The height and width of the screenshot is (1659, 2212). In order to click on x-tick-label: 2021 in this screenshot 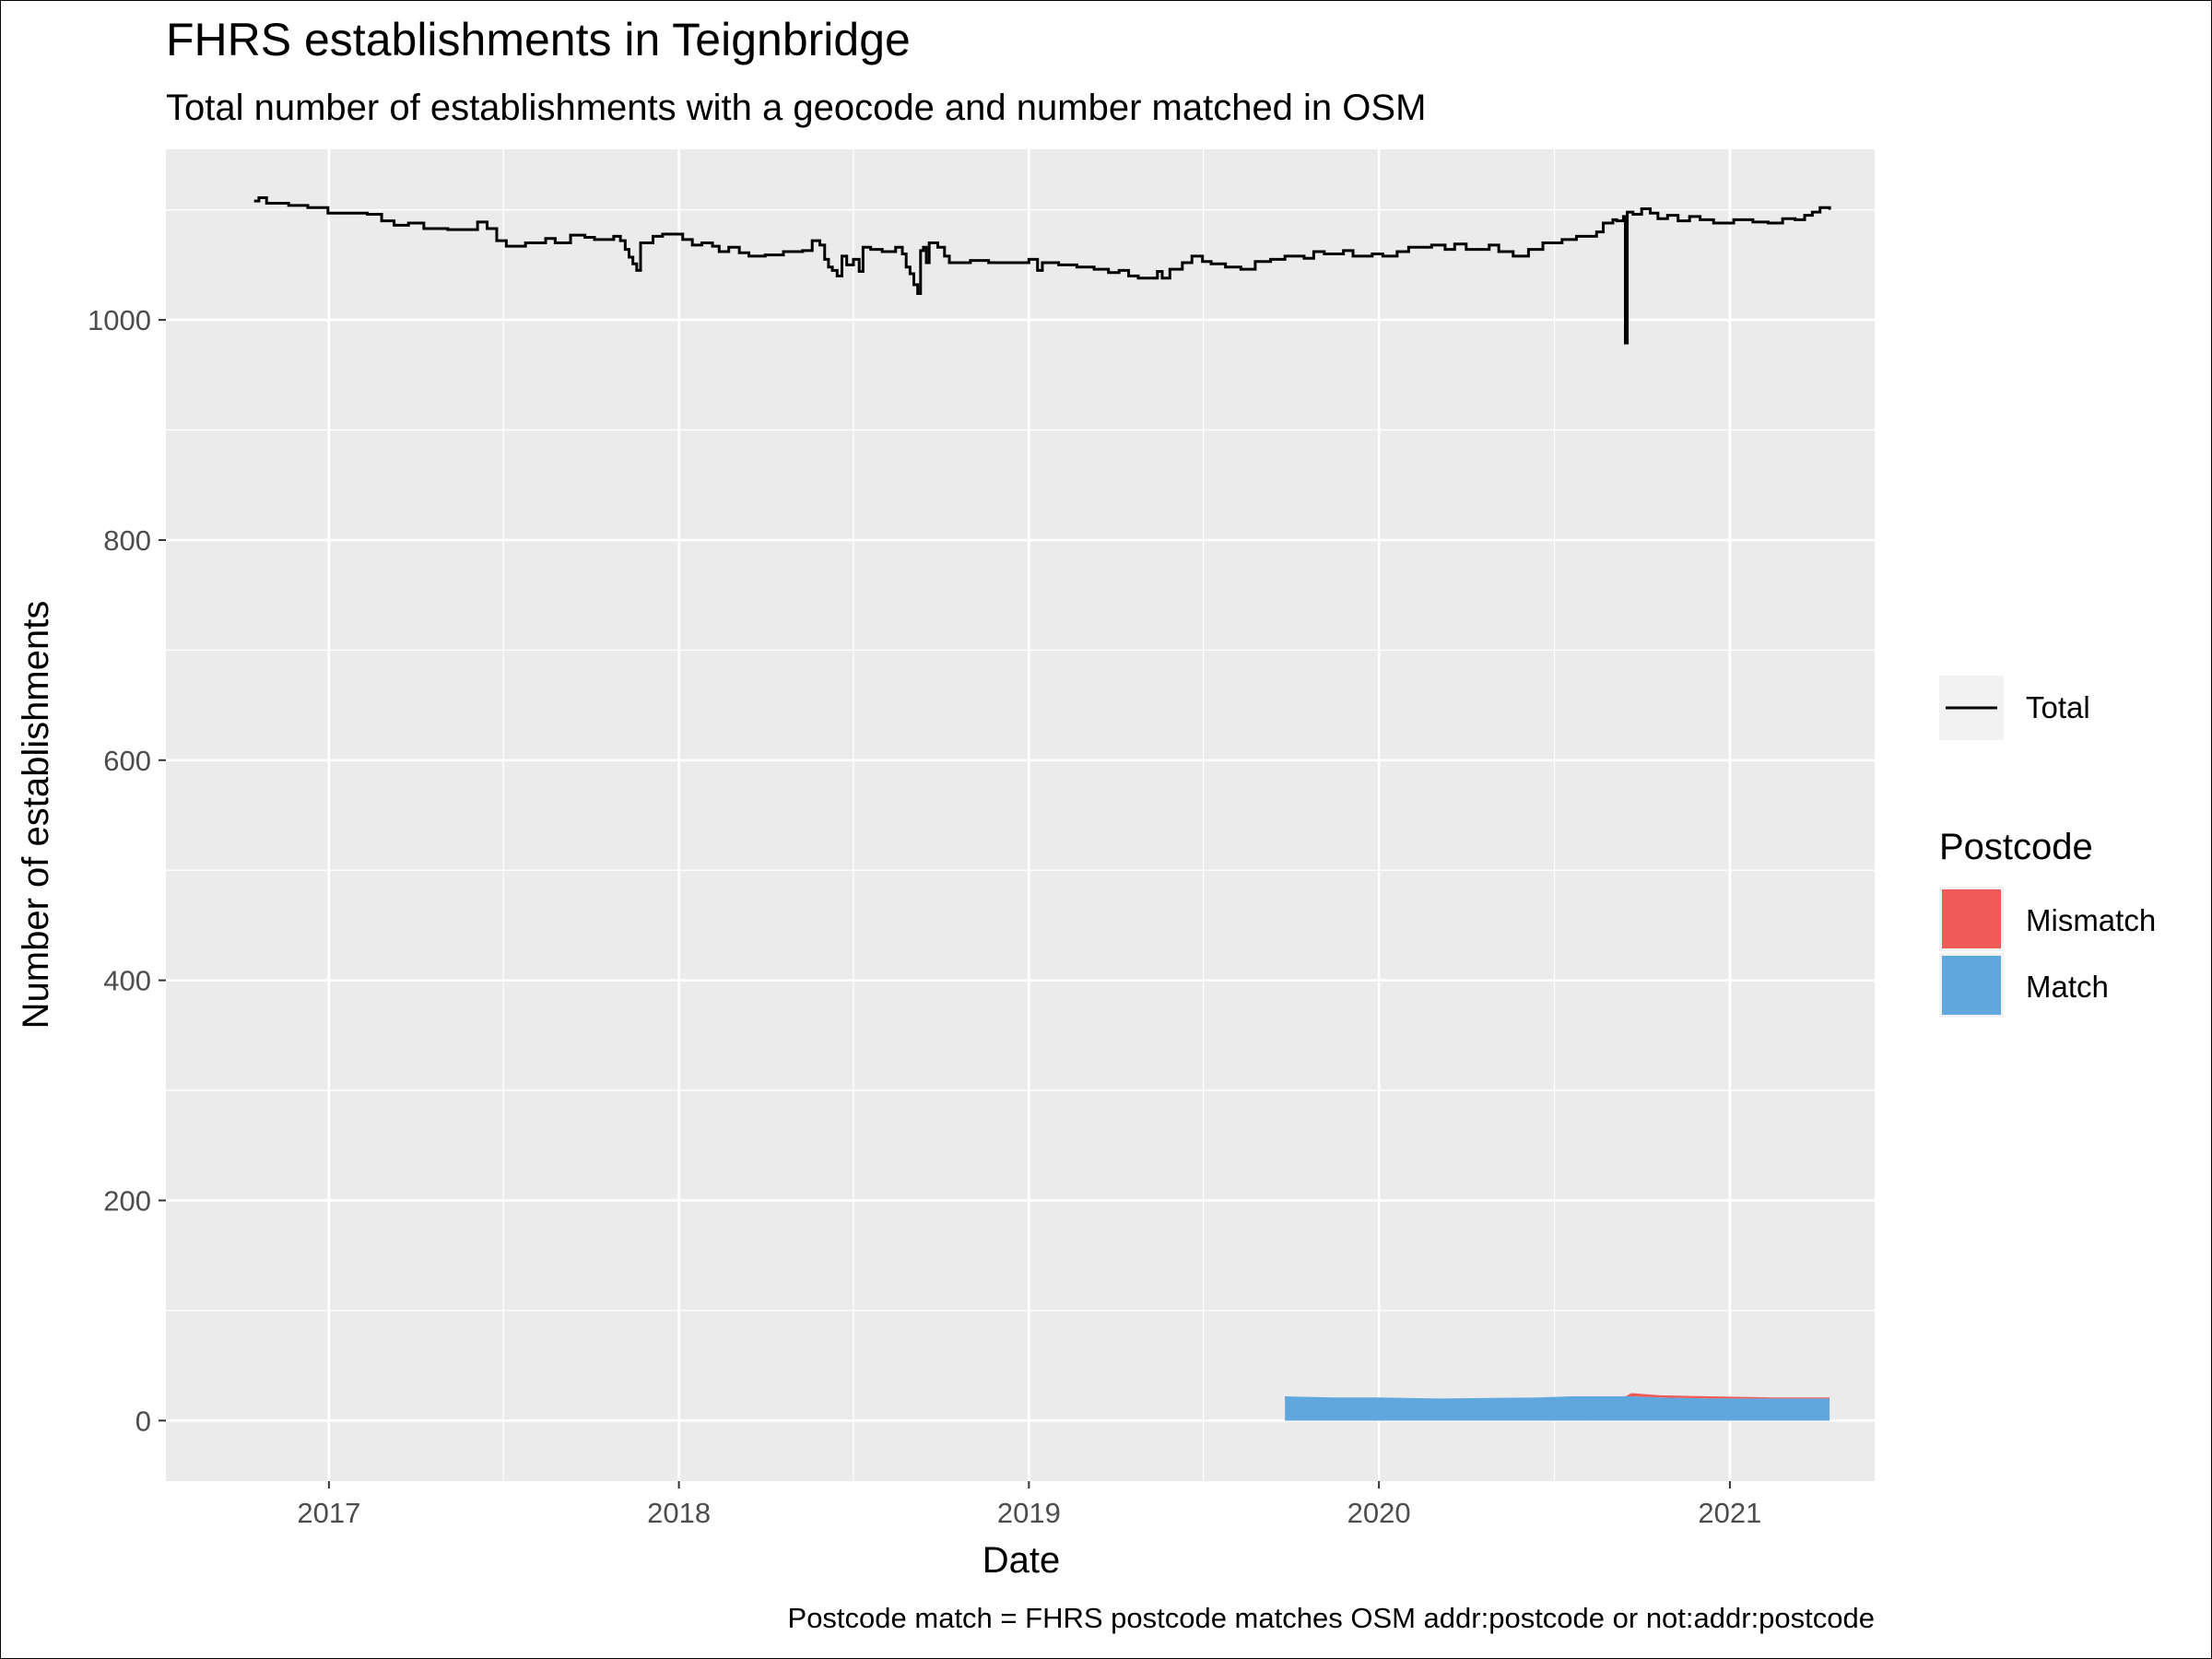, I will do `click(1729, 1513)`.